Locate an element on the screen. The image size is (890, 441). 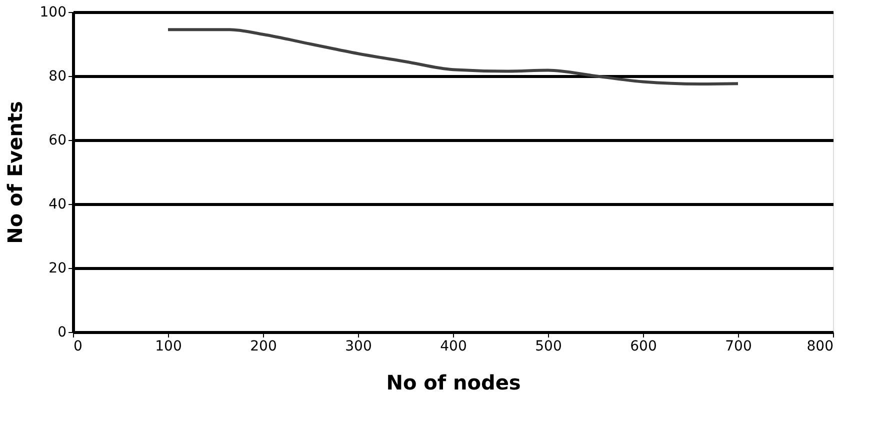
y-tick-label: 100 is located at coordinates (53, 12).